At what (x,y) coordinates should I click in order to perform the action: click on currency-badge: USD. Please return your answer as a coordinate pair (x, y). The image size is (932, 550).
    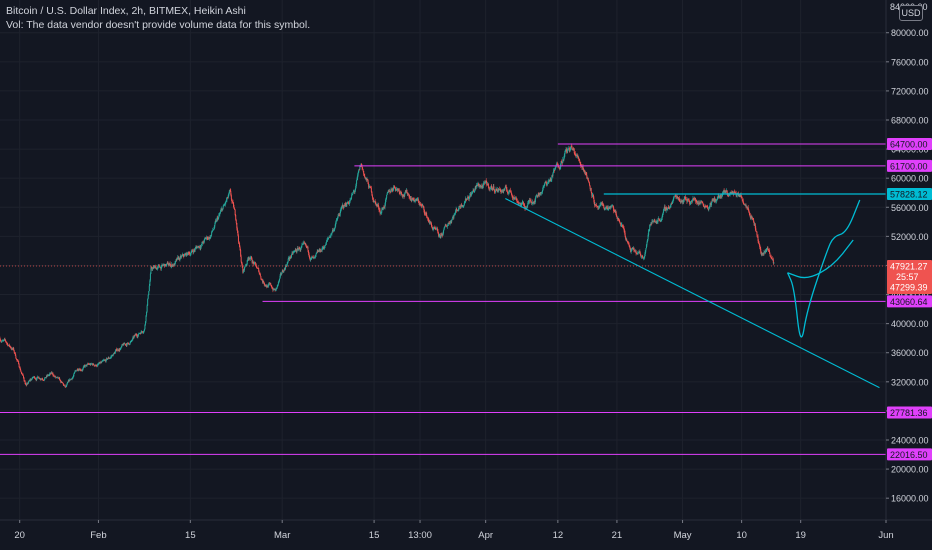
    Looking at the image, I should click on (911, 13).